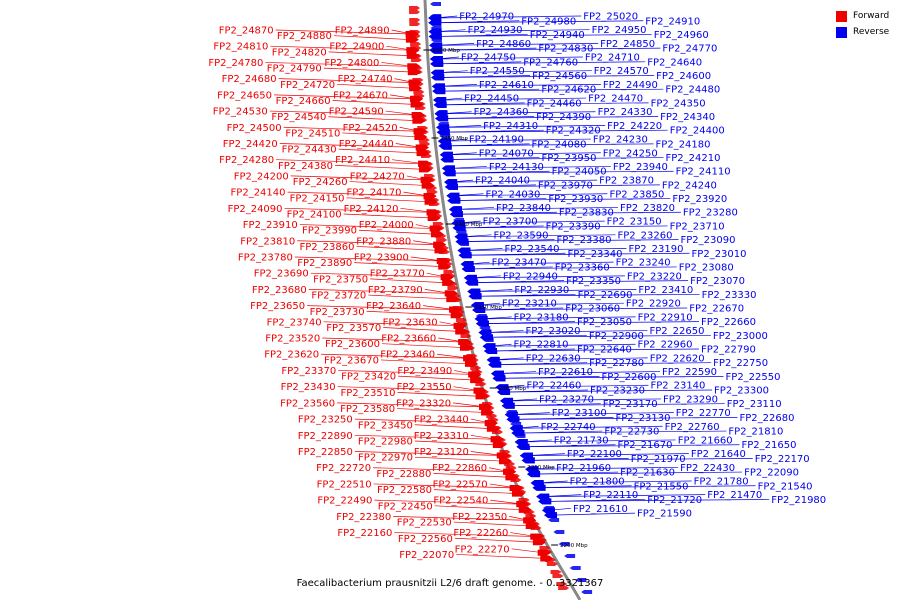  Describe the element at coordinates (308, 371) in the screenshot. I see `forward-gene-label: FP2_23370` at that location.